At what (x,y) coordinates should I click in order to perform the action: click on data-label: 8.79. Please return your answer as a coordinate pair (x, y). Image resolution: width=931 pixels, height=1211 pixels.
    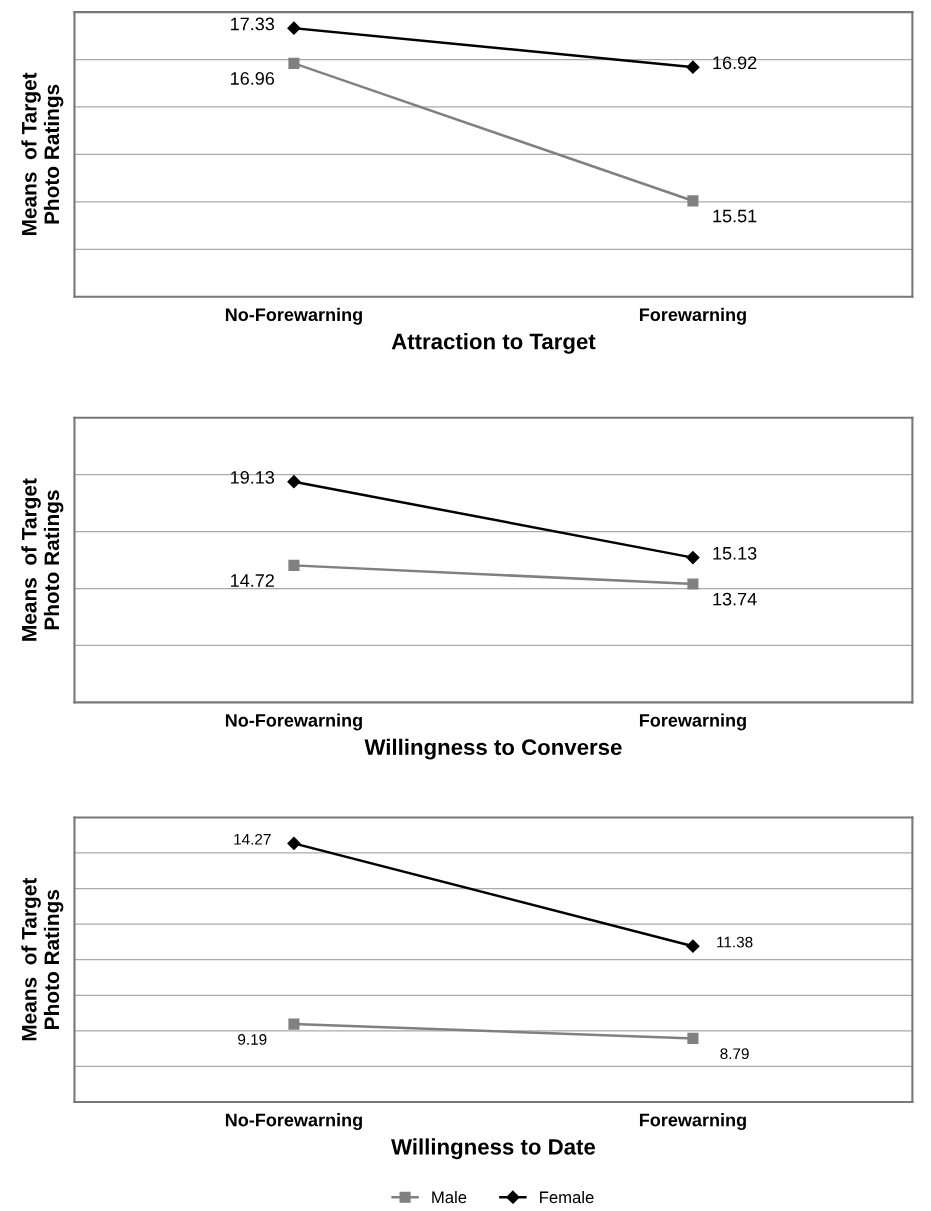
    Looking at the image, I should click on (734, 1054).